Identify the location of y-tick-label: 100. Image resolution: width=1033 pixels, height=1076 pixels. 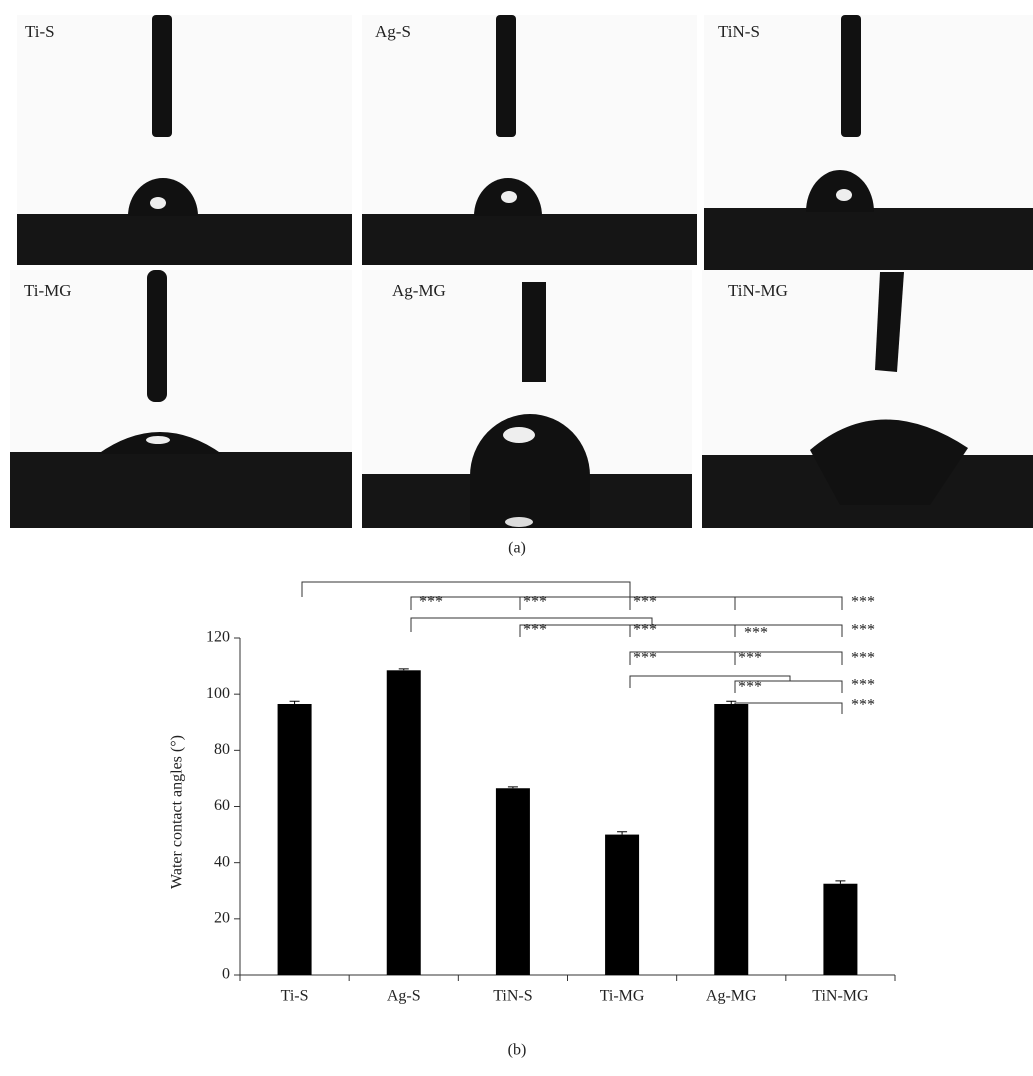
(218, 693).